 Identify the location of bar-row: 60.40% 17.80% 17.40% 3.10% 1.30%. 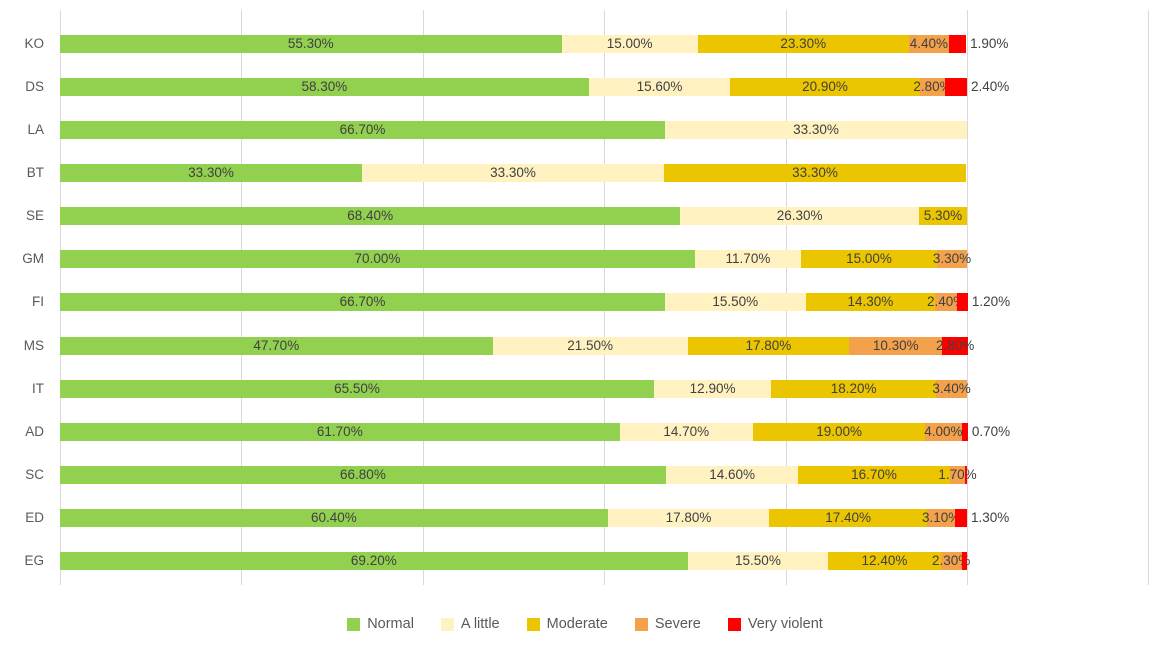
(535, 517).